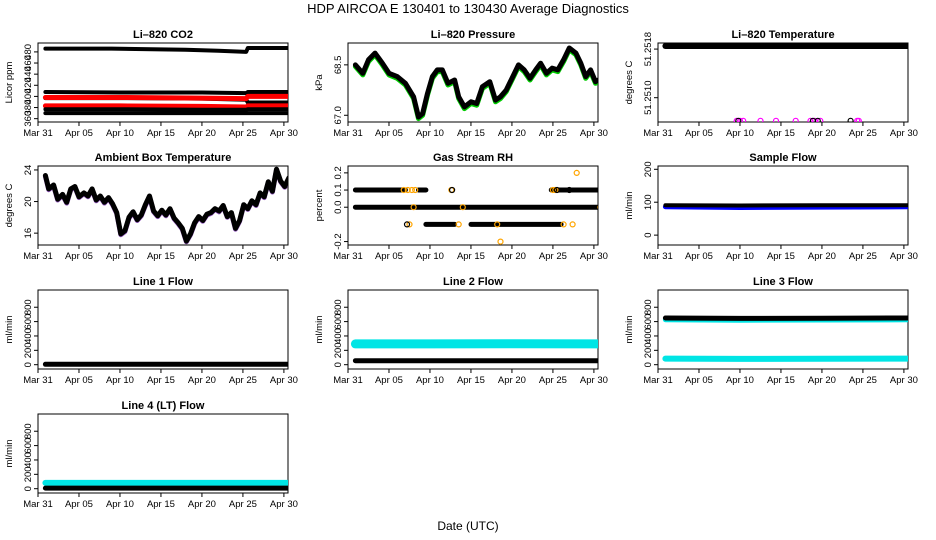  What do you see at coordinates (629, 82) in the screenshot?
I see `y-axis-label: degrees C` at bounding box center [629, 82].